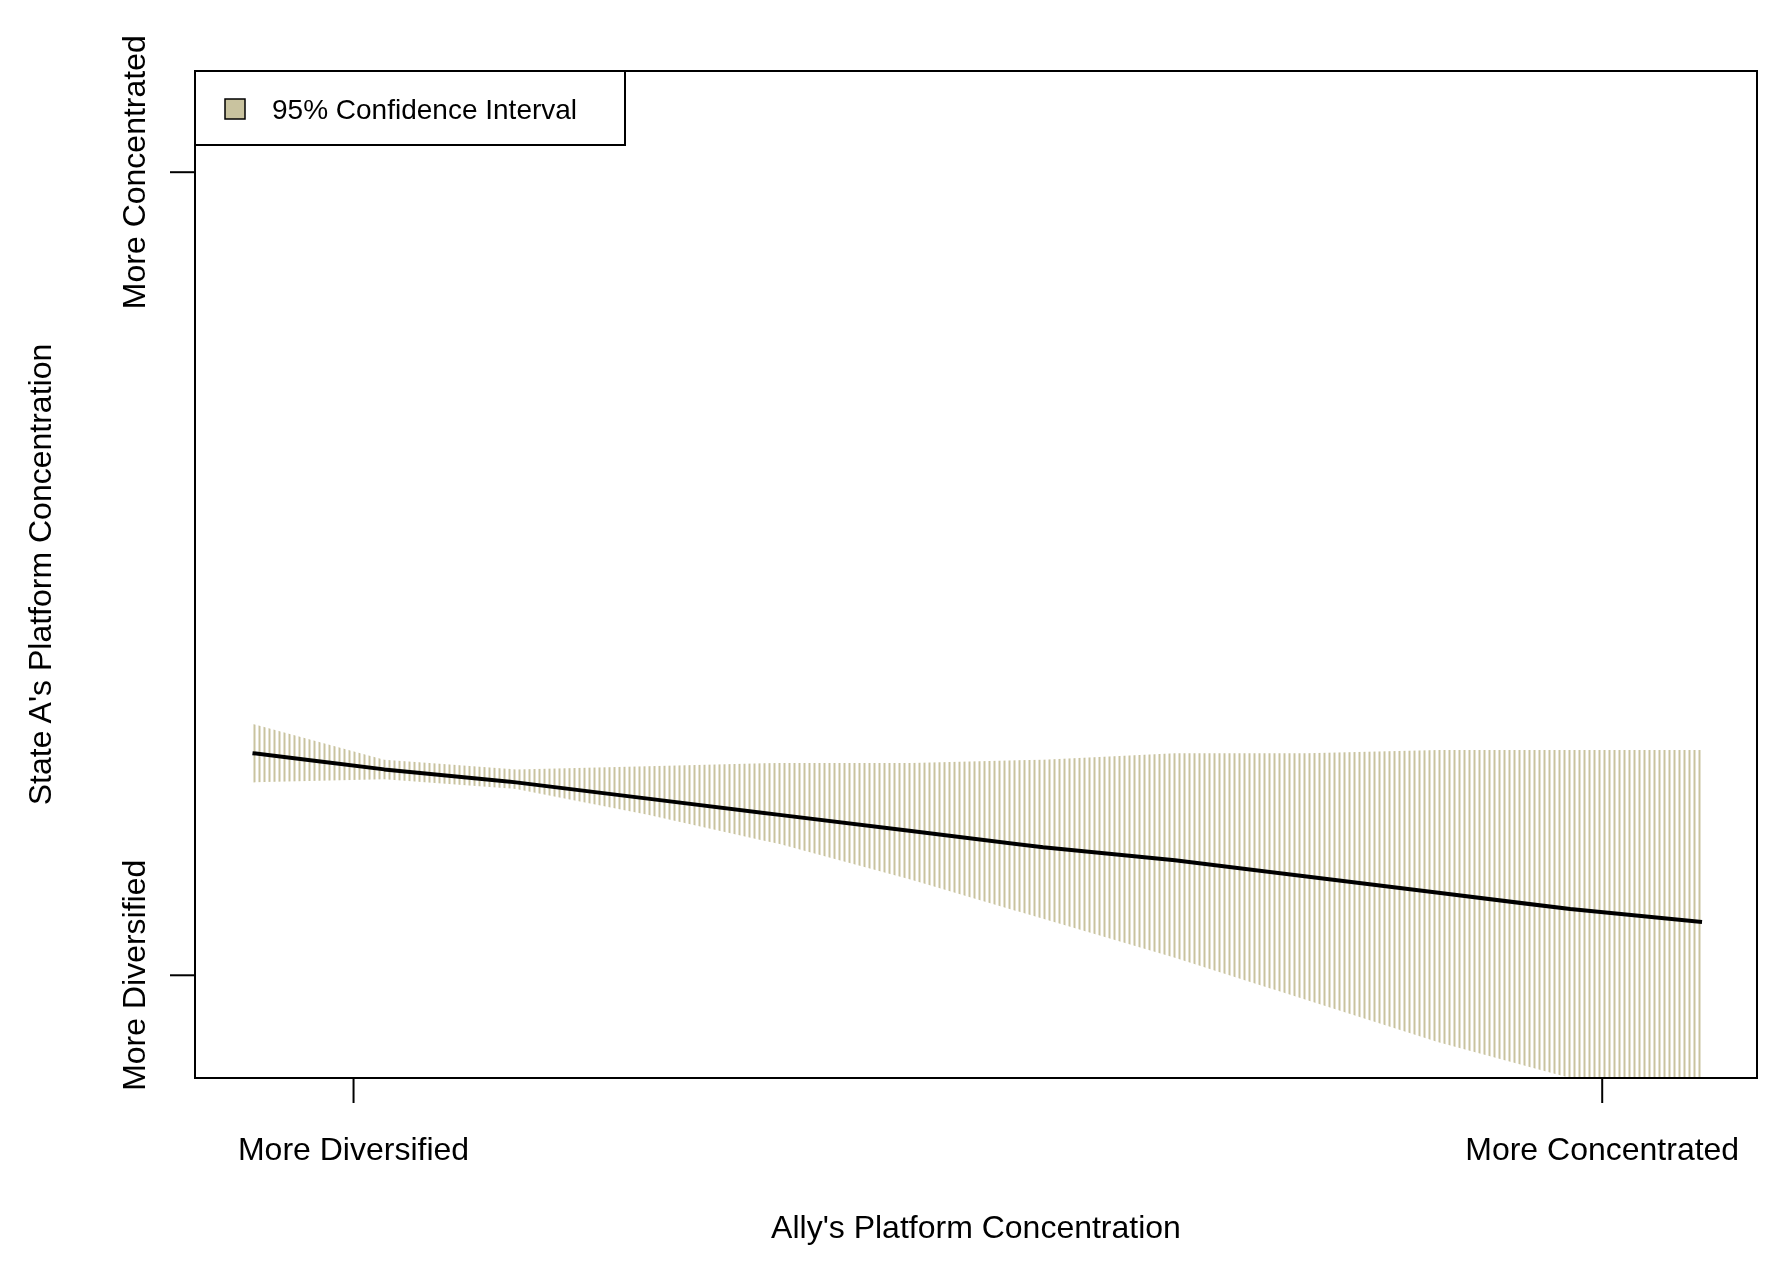 The width and height of the screenshot is (1789, 1267). Describe the element at coordinates (40, 574) in the screenshot. I see `y-axis-title: State A's Platform Concentration` at that location.